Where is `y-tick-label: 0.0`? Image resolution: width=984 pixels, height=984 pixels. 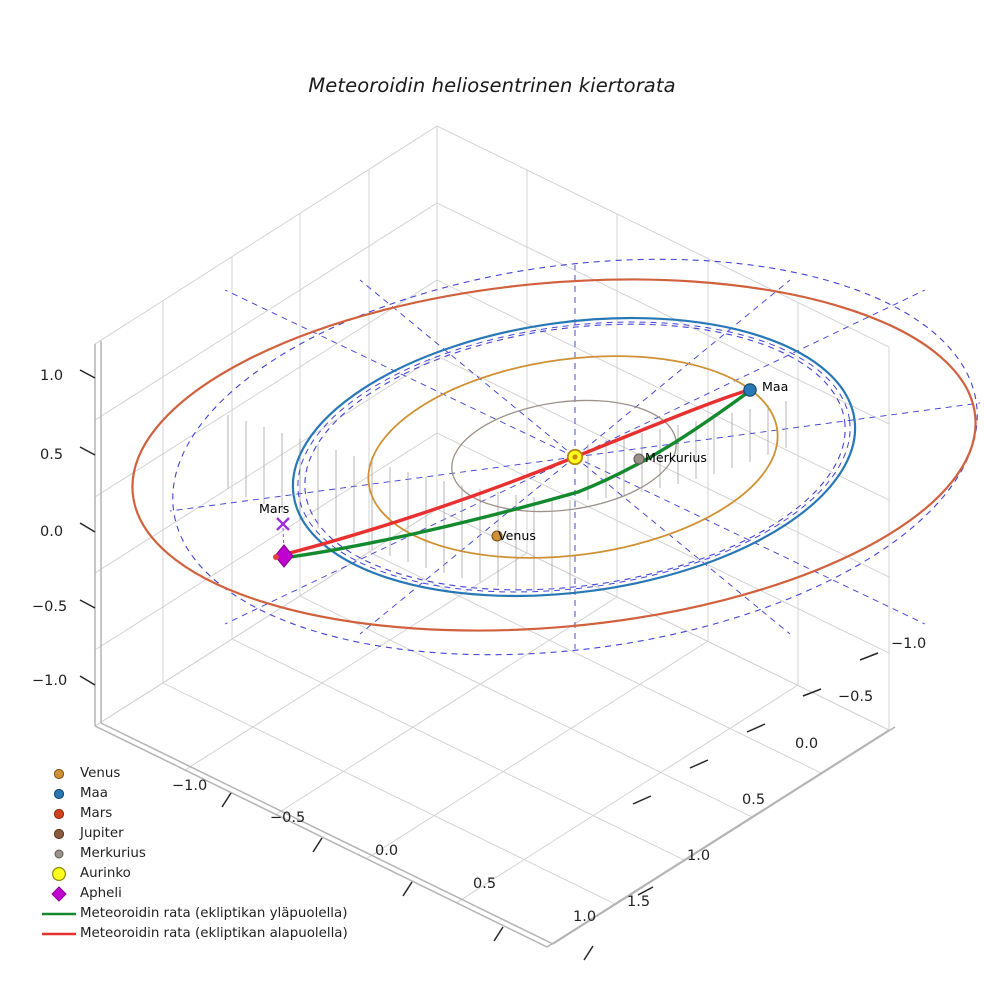
y-tick-label: 0.0 is located at coordinates (807, 744).